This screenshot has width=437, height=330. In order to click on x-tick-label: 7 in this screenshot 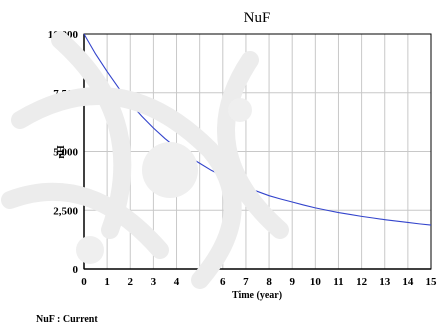, I will do `click(246, 282)`.